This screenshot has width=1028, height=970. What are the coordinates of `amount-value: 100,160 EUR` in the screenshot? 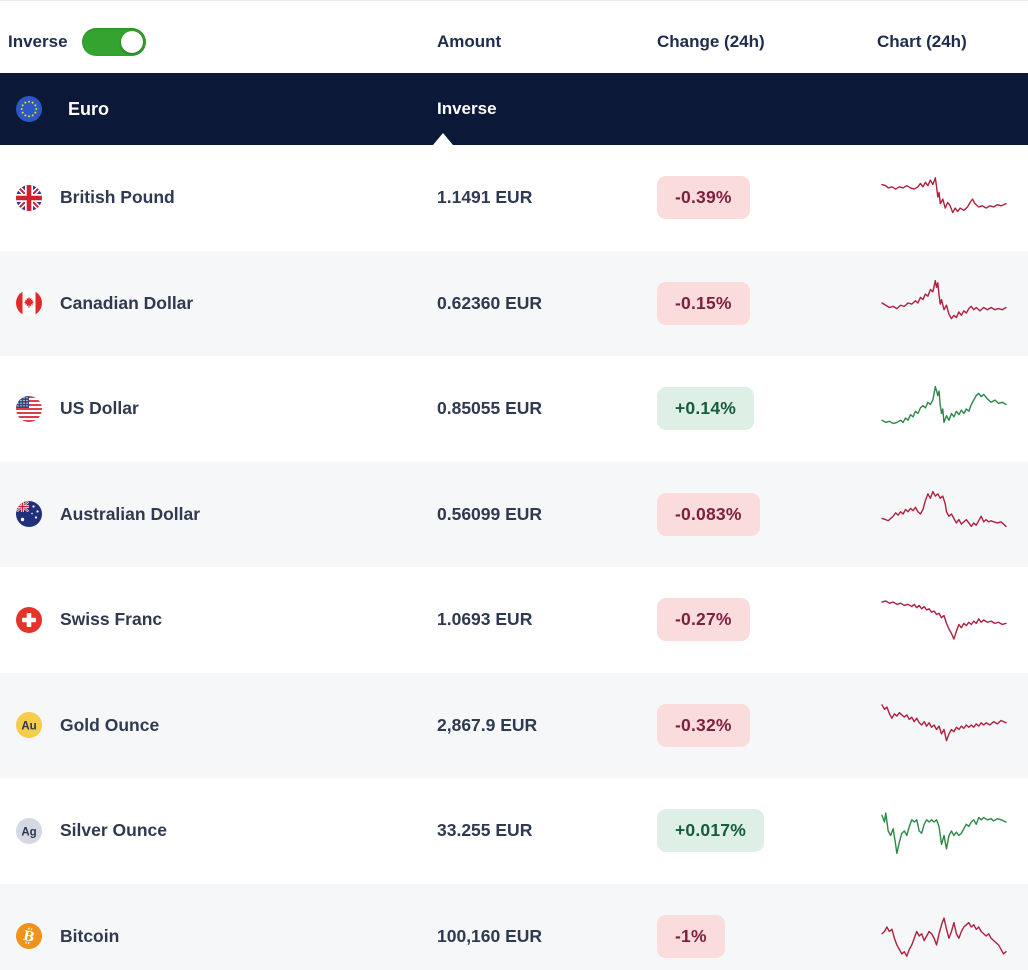 It's located at (490, 935).